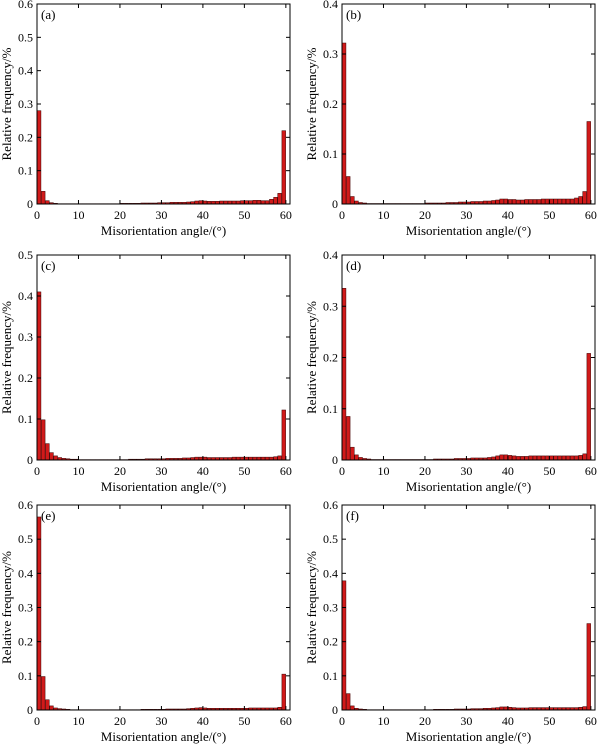 This screenshot has height=745, width=600. What do you see at coordinates (330, 539) in the screenshot?
I see `y-tick-label: 0.5` at bounding box center [330, 539].